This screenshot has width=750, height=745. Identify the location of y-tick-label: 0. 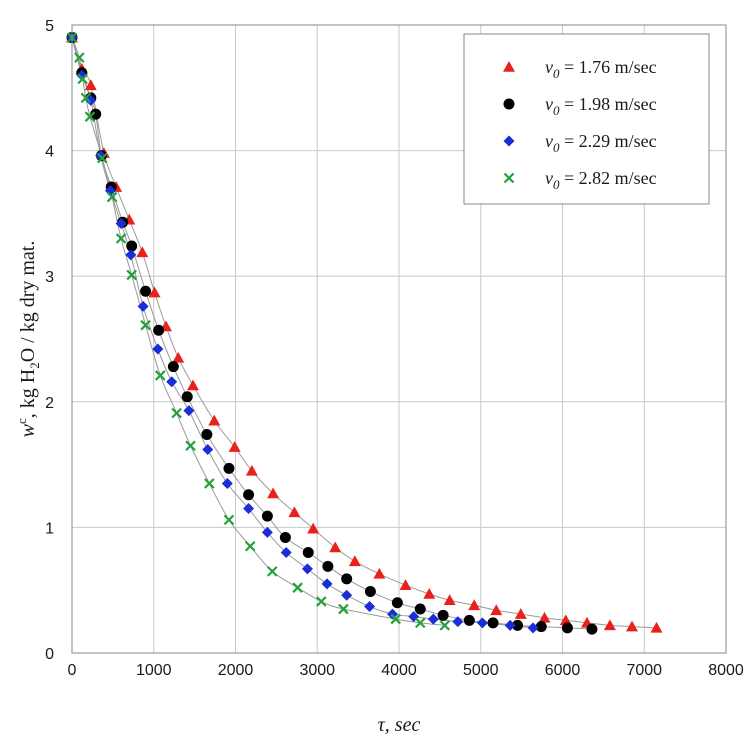
(49, 654).